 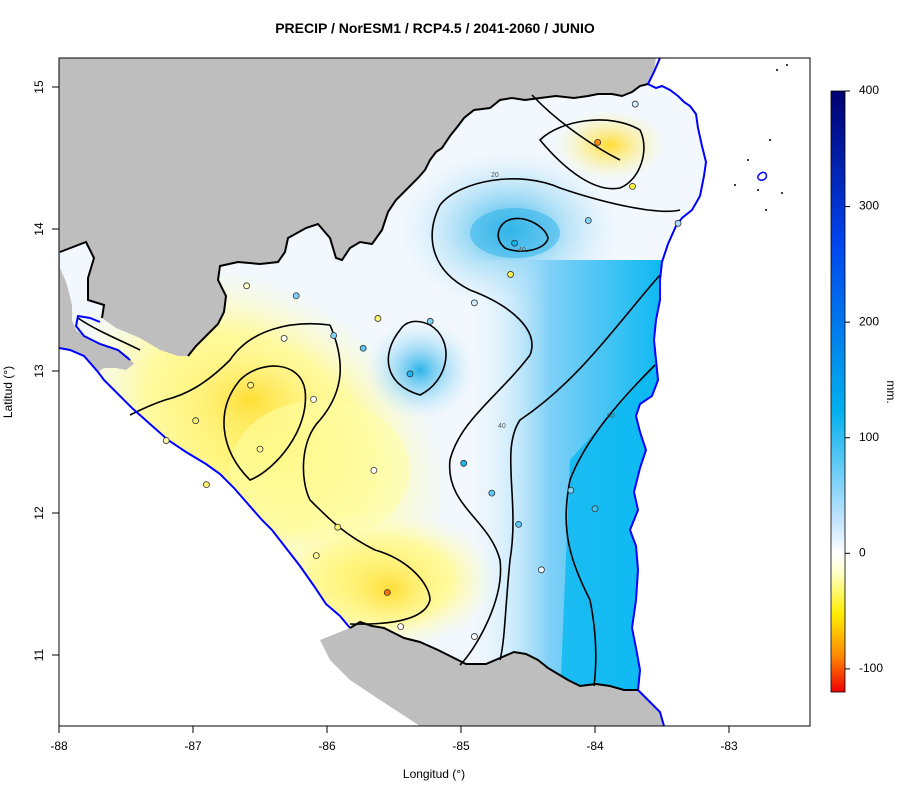 I want to click on y-axis: 11 12 13 14 15, so click(x=46, y=370).